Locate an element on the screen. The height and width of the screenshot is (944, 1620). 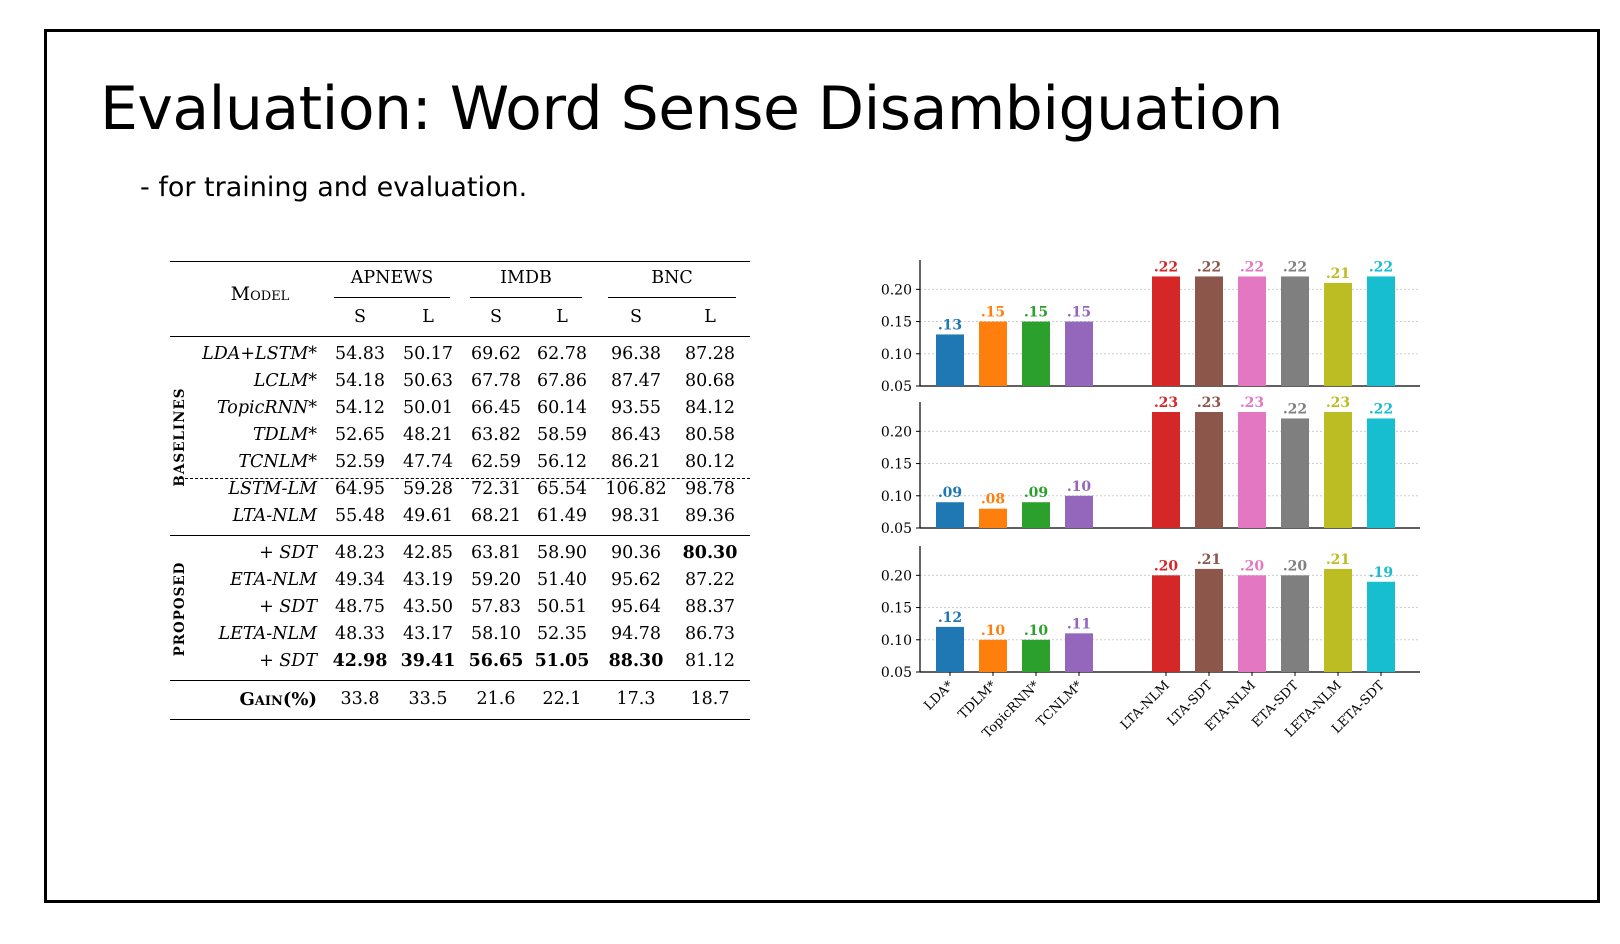
table-row-model: TopicRNN* is located at coordinates (266, 408).